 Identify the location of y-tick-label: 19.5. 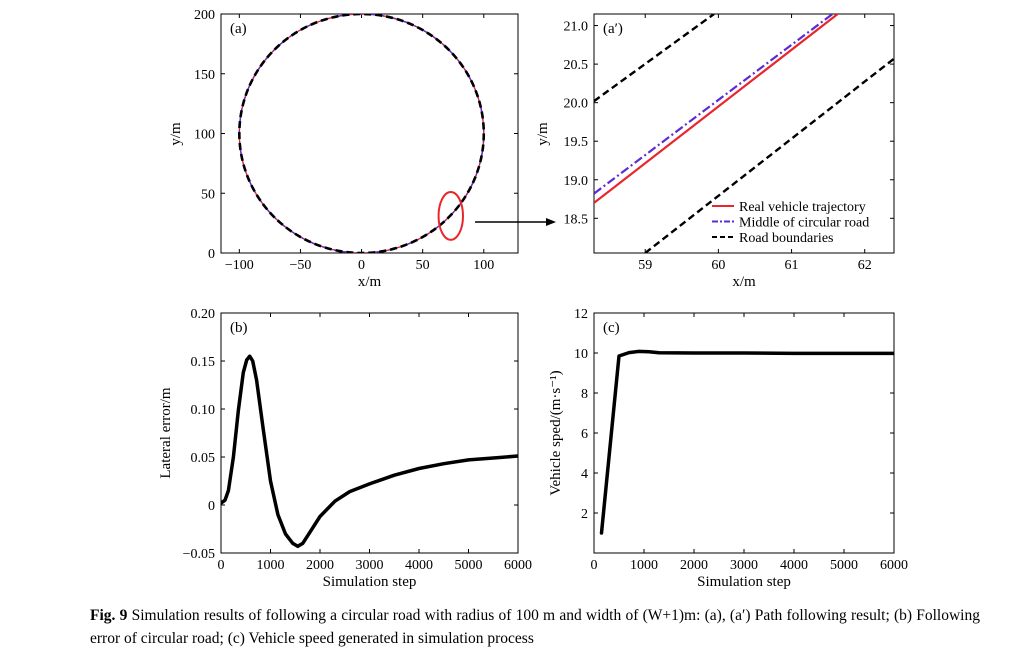
(576, 142).